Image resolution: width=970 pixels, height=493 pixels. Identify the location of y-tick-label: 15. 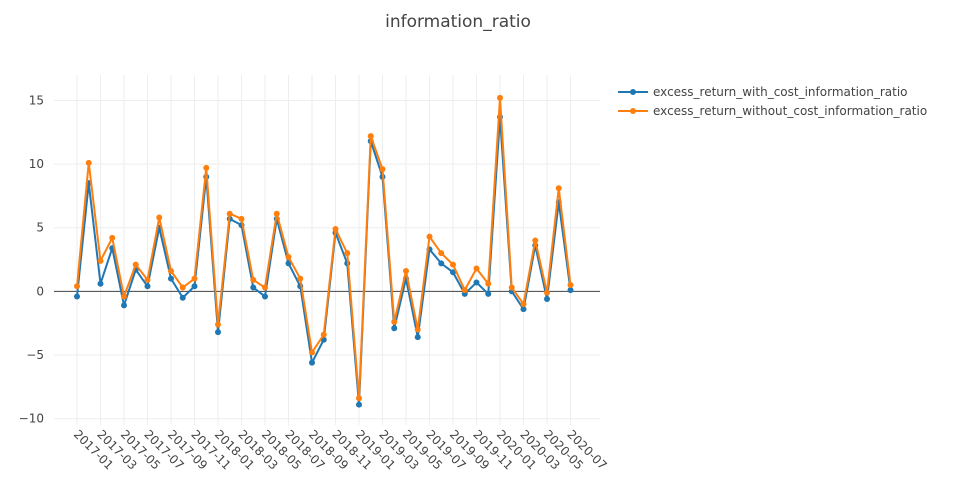
(36, 100).